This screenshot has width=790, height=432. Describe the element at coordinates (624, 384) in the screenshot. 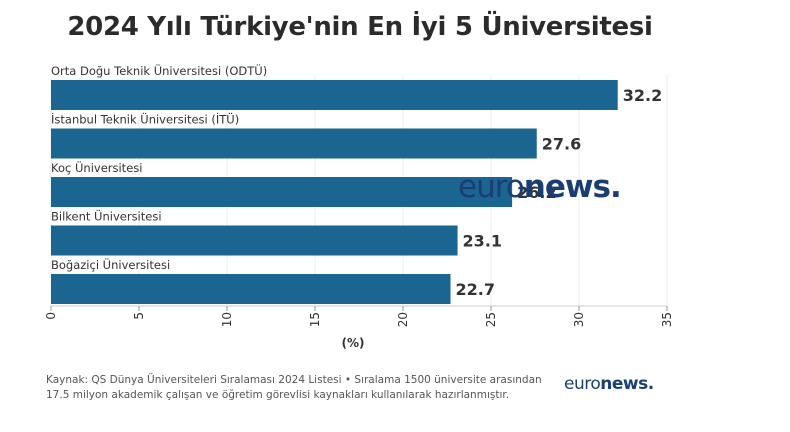

I see `logo-text-bold: news` at that location.